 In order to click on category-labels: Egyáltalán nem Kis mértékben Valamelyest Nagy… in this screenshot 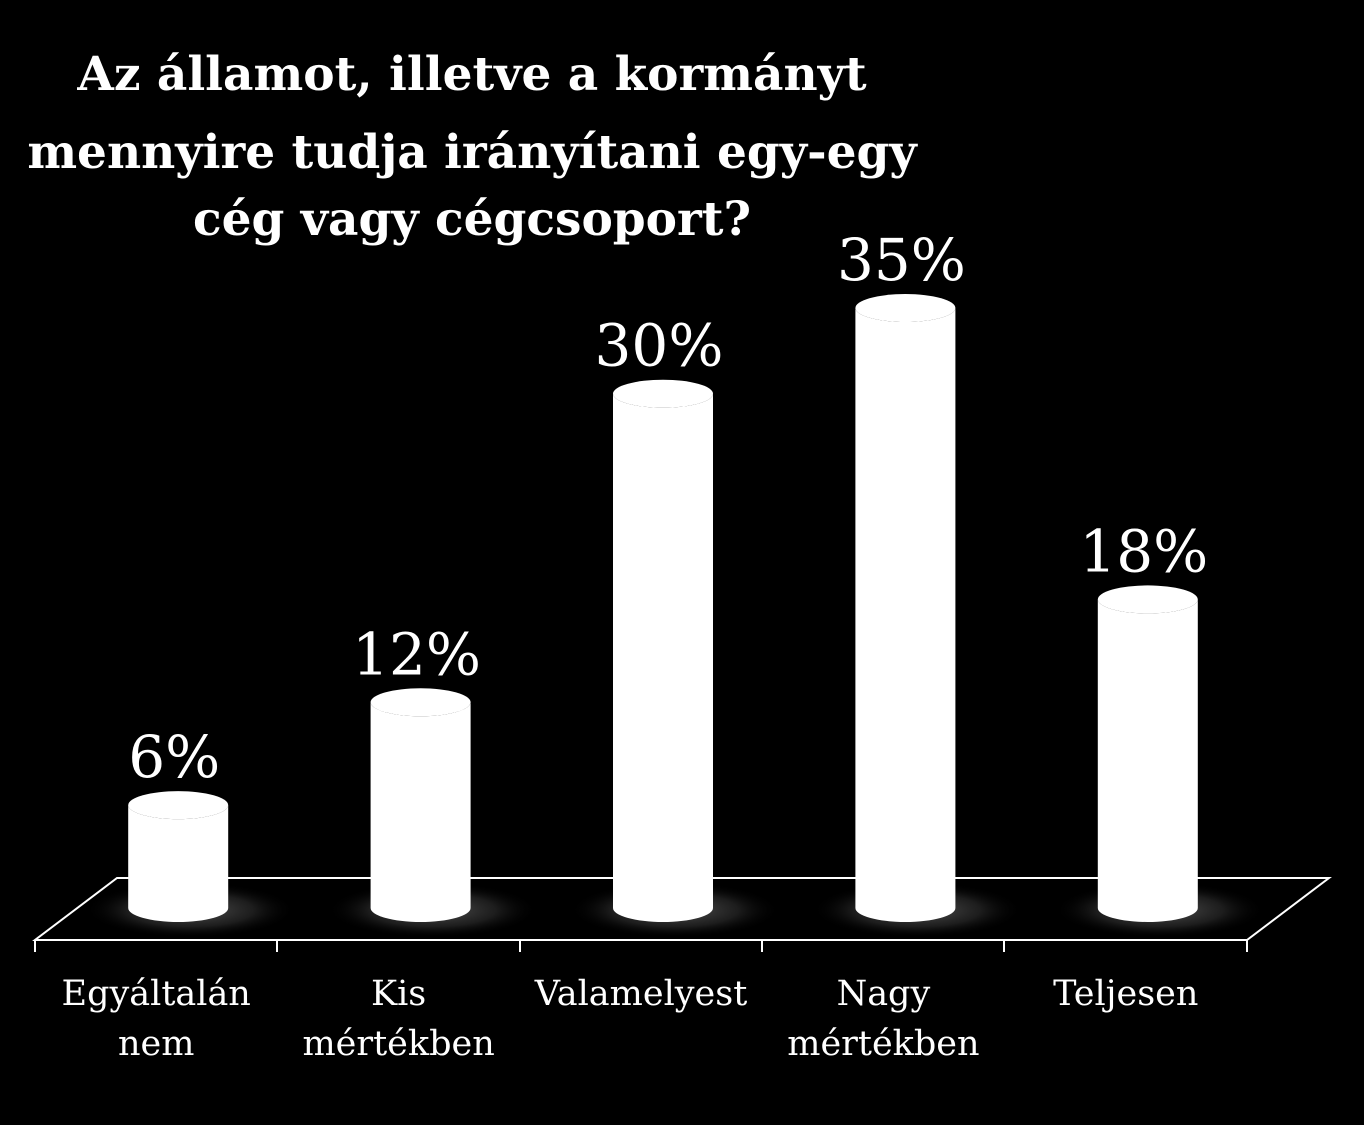, I will do `click(630, 1019)`.